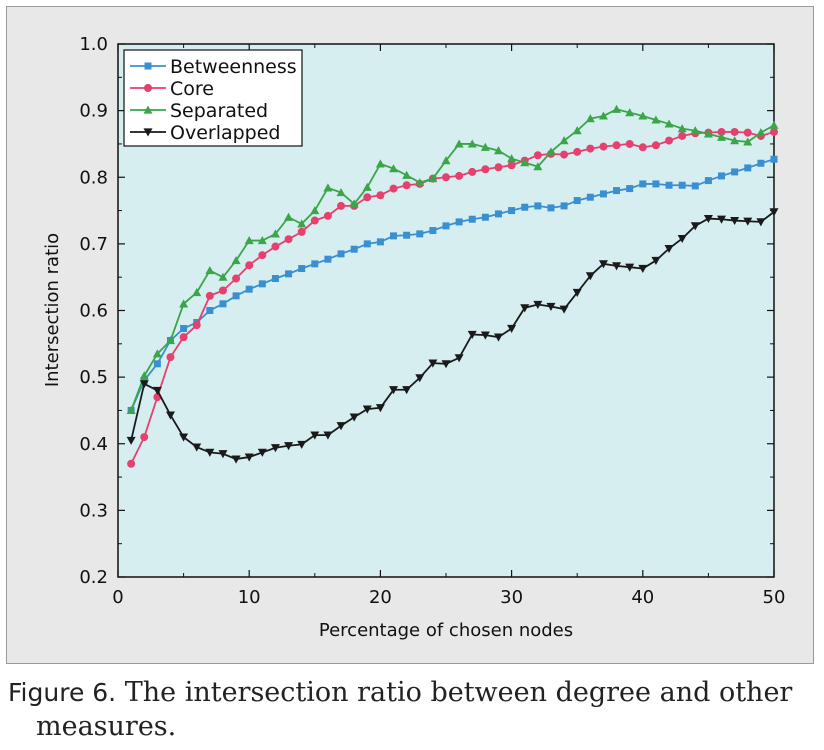  Describe the element at coordinates (148, 109) in the screenshot. I see `legend-marker-separated` at that location.